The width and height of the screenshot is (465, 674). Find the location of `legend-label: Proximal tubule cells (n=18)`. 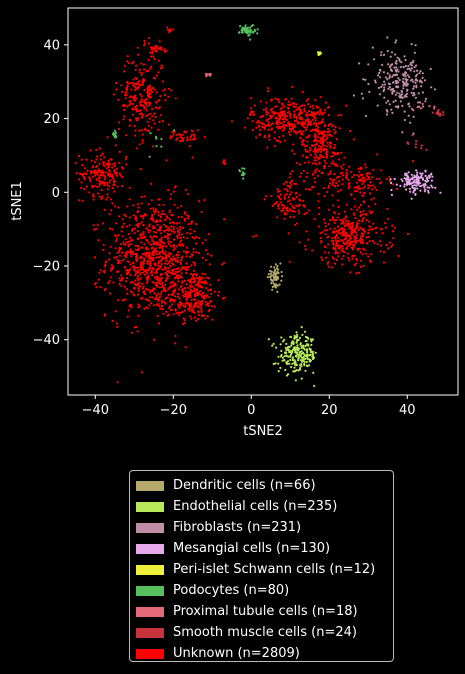

legend-label: Proximal tubule cells (n=18) is located at coordinates (265, 611).